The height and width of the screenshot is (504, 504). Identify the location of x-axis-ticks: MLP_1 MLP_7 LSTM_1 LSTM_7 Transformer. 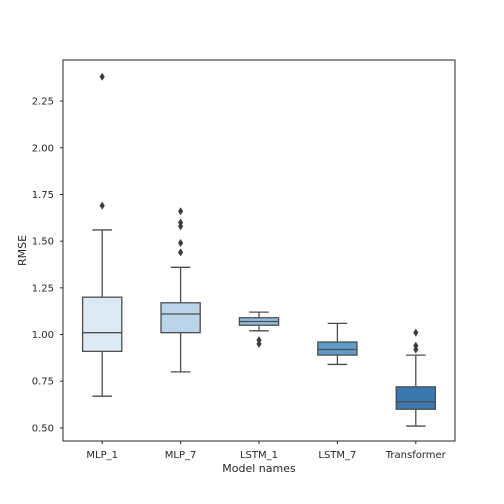
(266, 451).